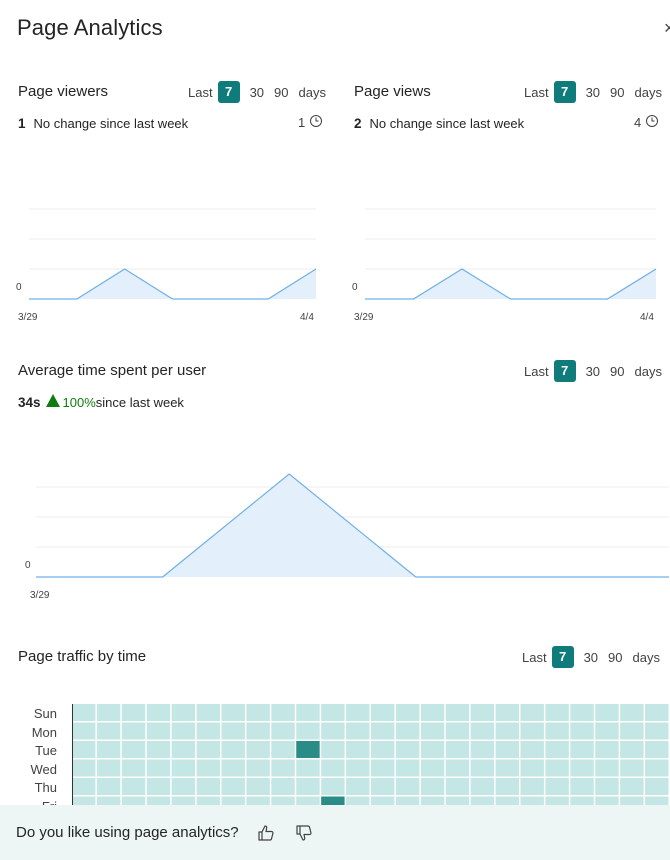 The image size is (670, 860). I want to click on viewers-value: 1, so click(22, 123).